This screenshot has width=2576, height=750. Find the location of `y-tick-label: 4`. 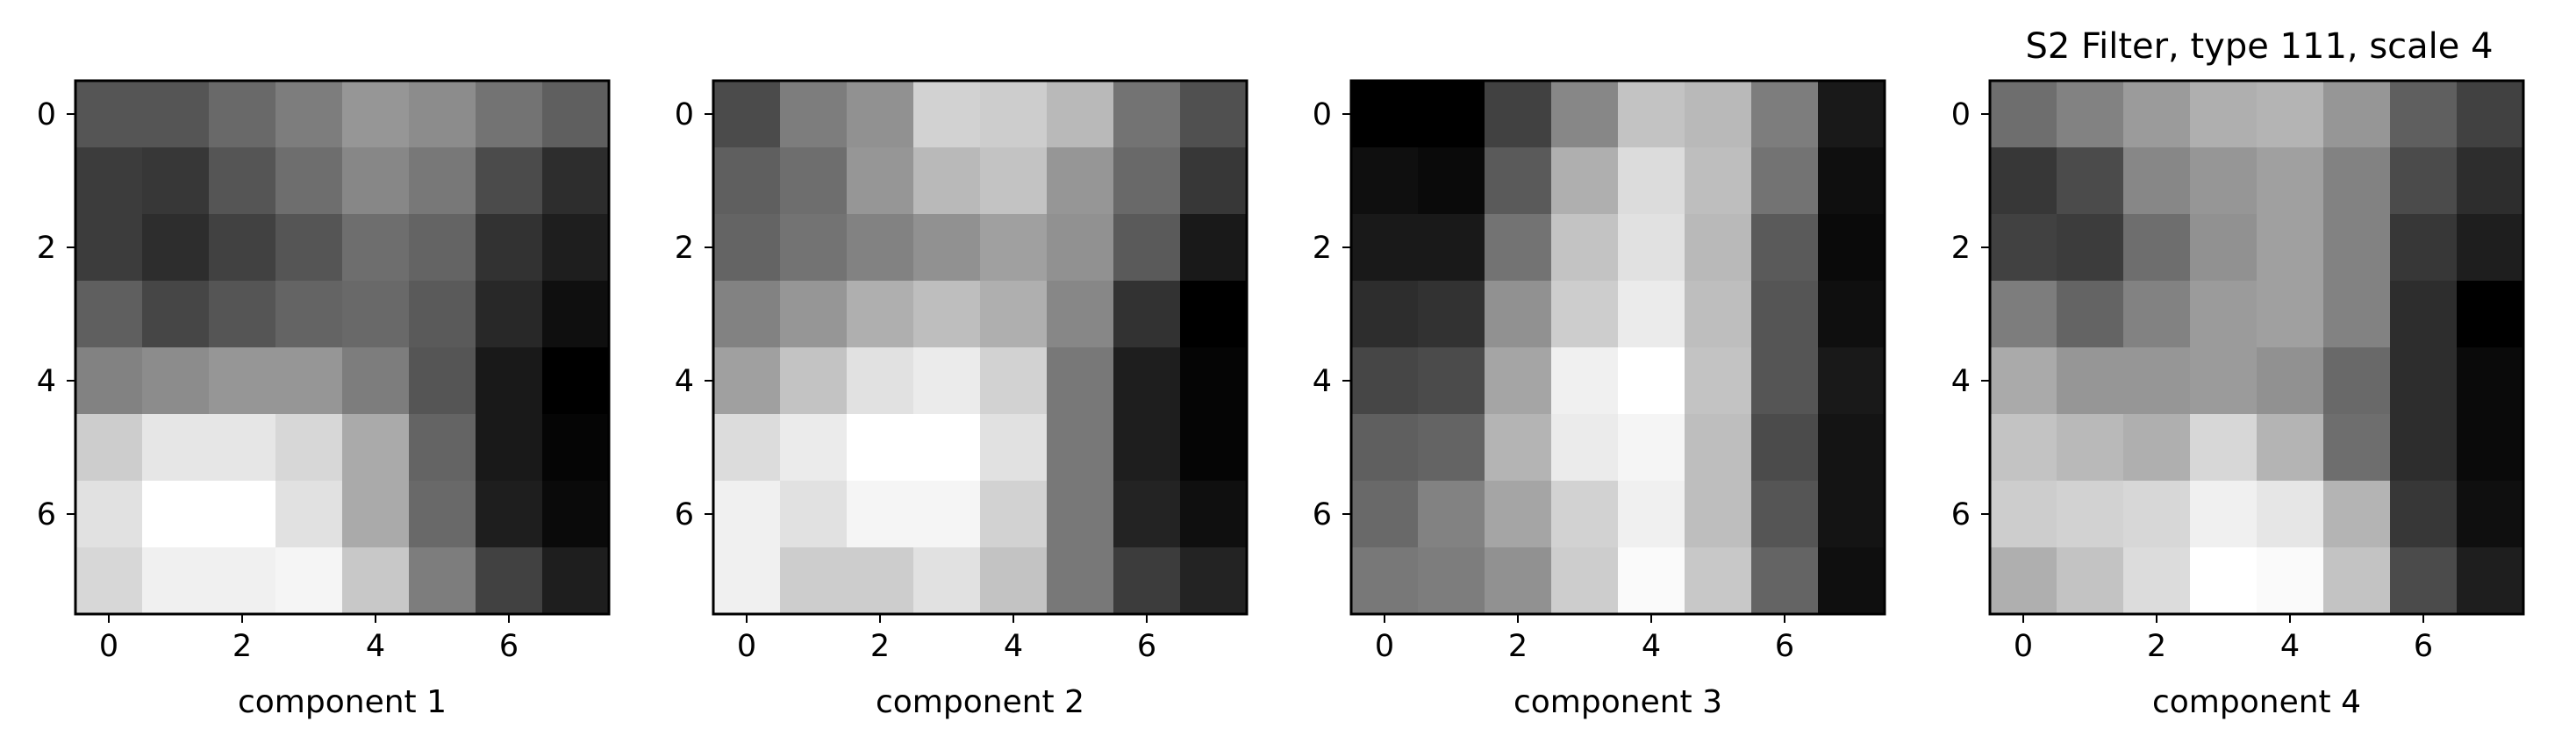

y-tick-label: 4 is located at coordinates (1961, 381).